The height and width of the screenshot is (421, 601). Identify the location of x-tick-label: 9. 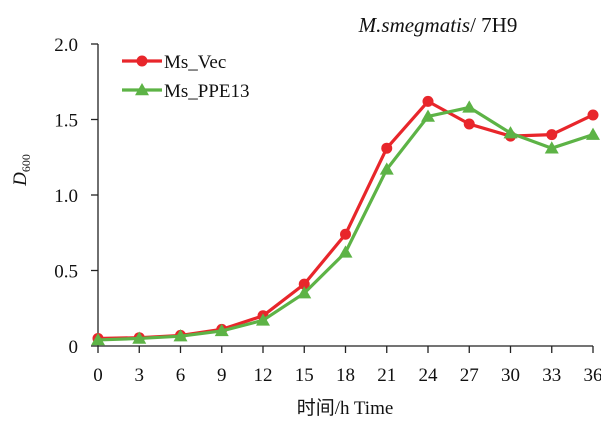
(222, 375).